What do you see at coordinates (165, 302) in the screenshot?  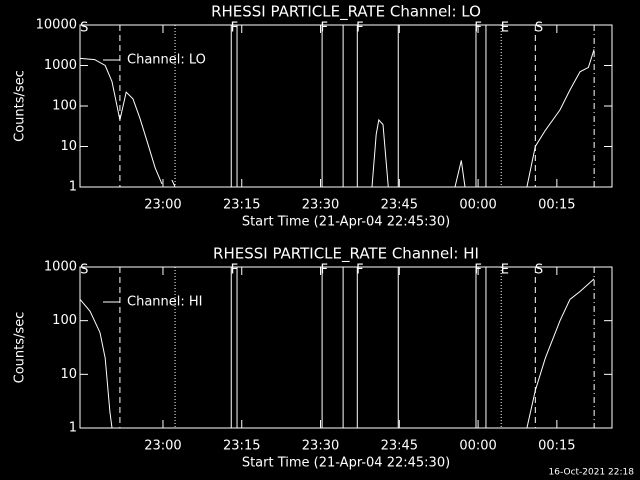 I see `legend-label: Channel: HI` at bounding box center [165, 302].